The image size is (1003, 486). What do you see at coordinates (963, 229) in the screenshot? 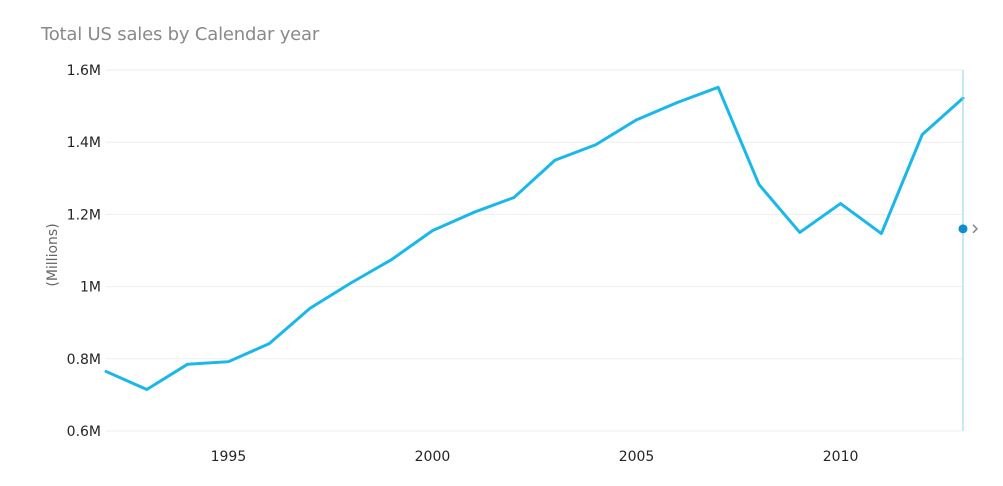
I see `scroll-indicator-dot` at bounding box center [963, 229].